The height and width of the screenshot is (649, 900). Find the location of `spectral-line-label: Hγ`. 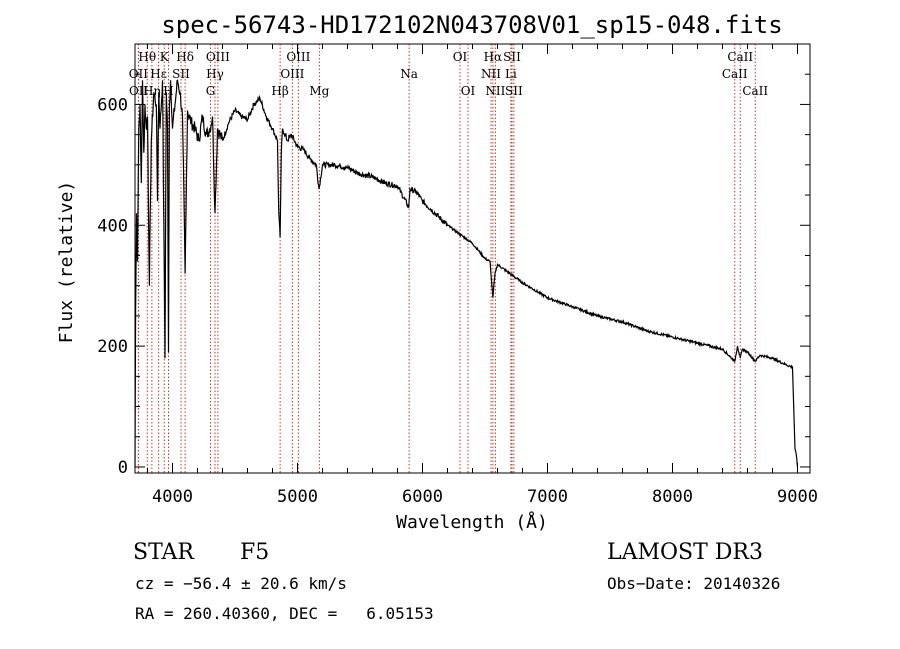

spectral-line-label: Hγ is located at coordinates (215, 74).